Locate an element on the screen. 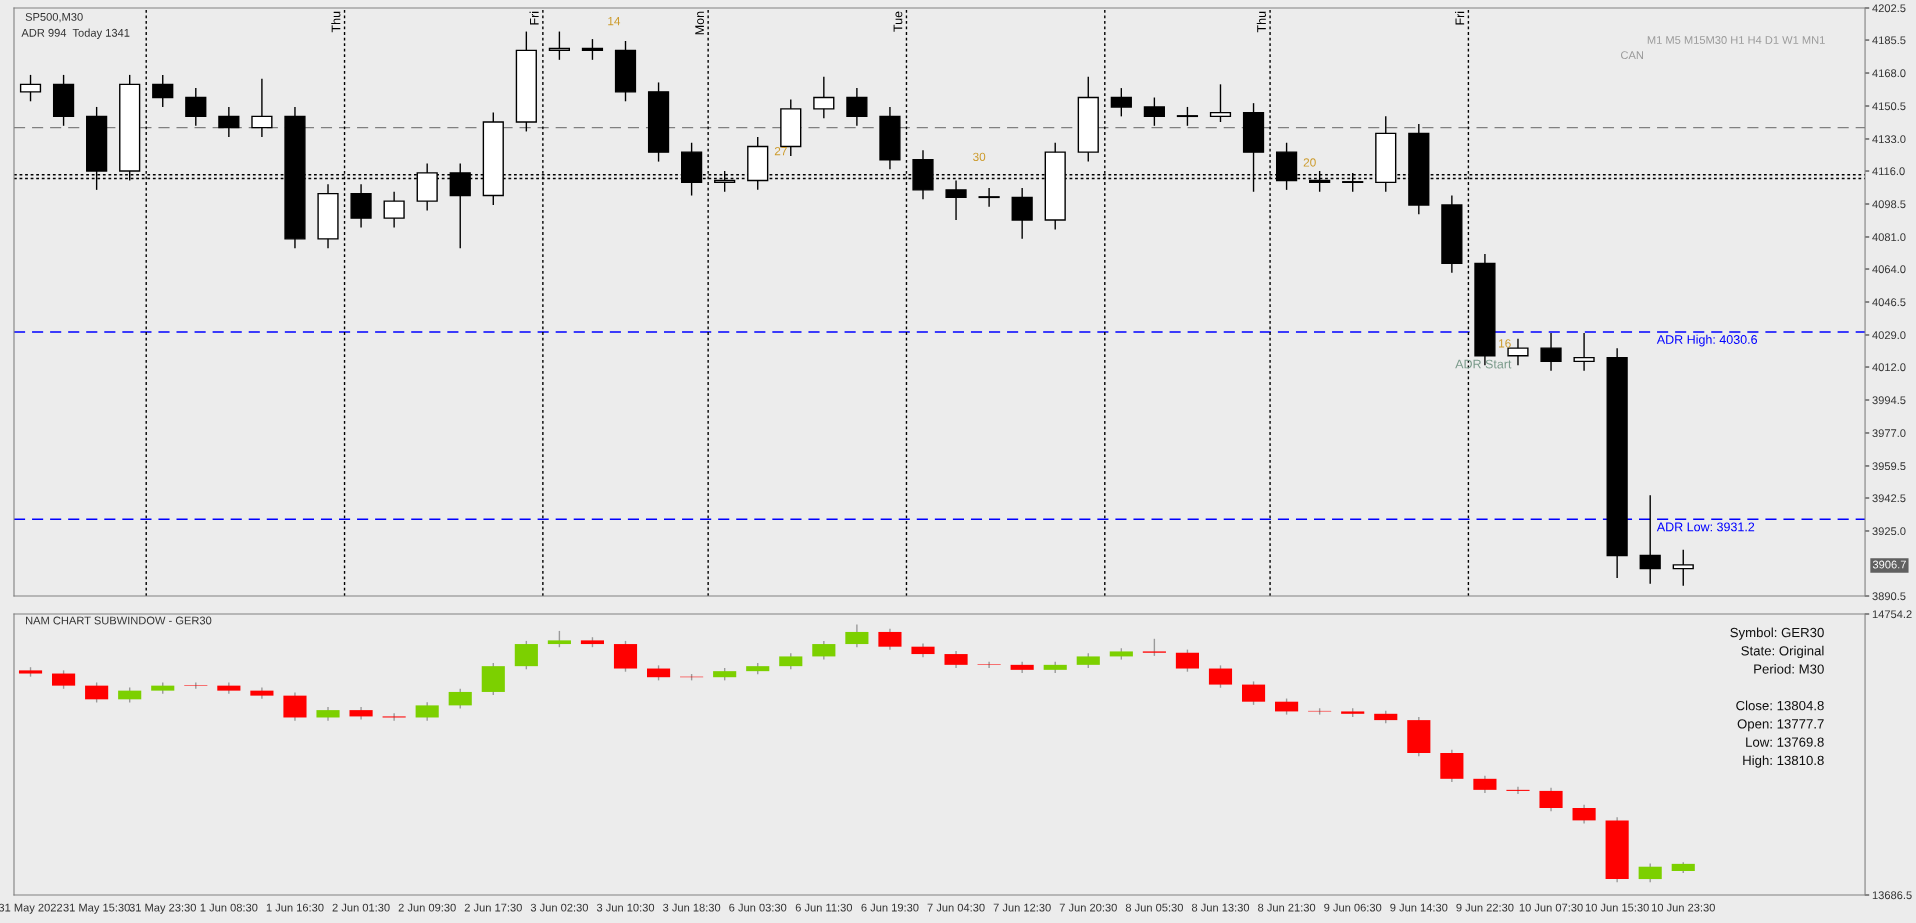  x-tick-label: 1 Jun 08:30 is located at coordinates (229, 907).